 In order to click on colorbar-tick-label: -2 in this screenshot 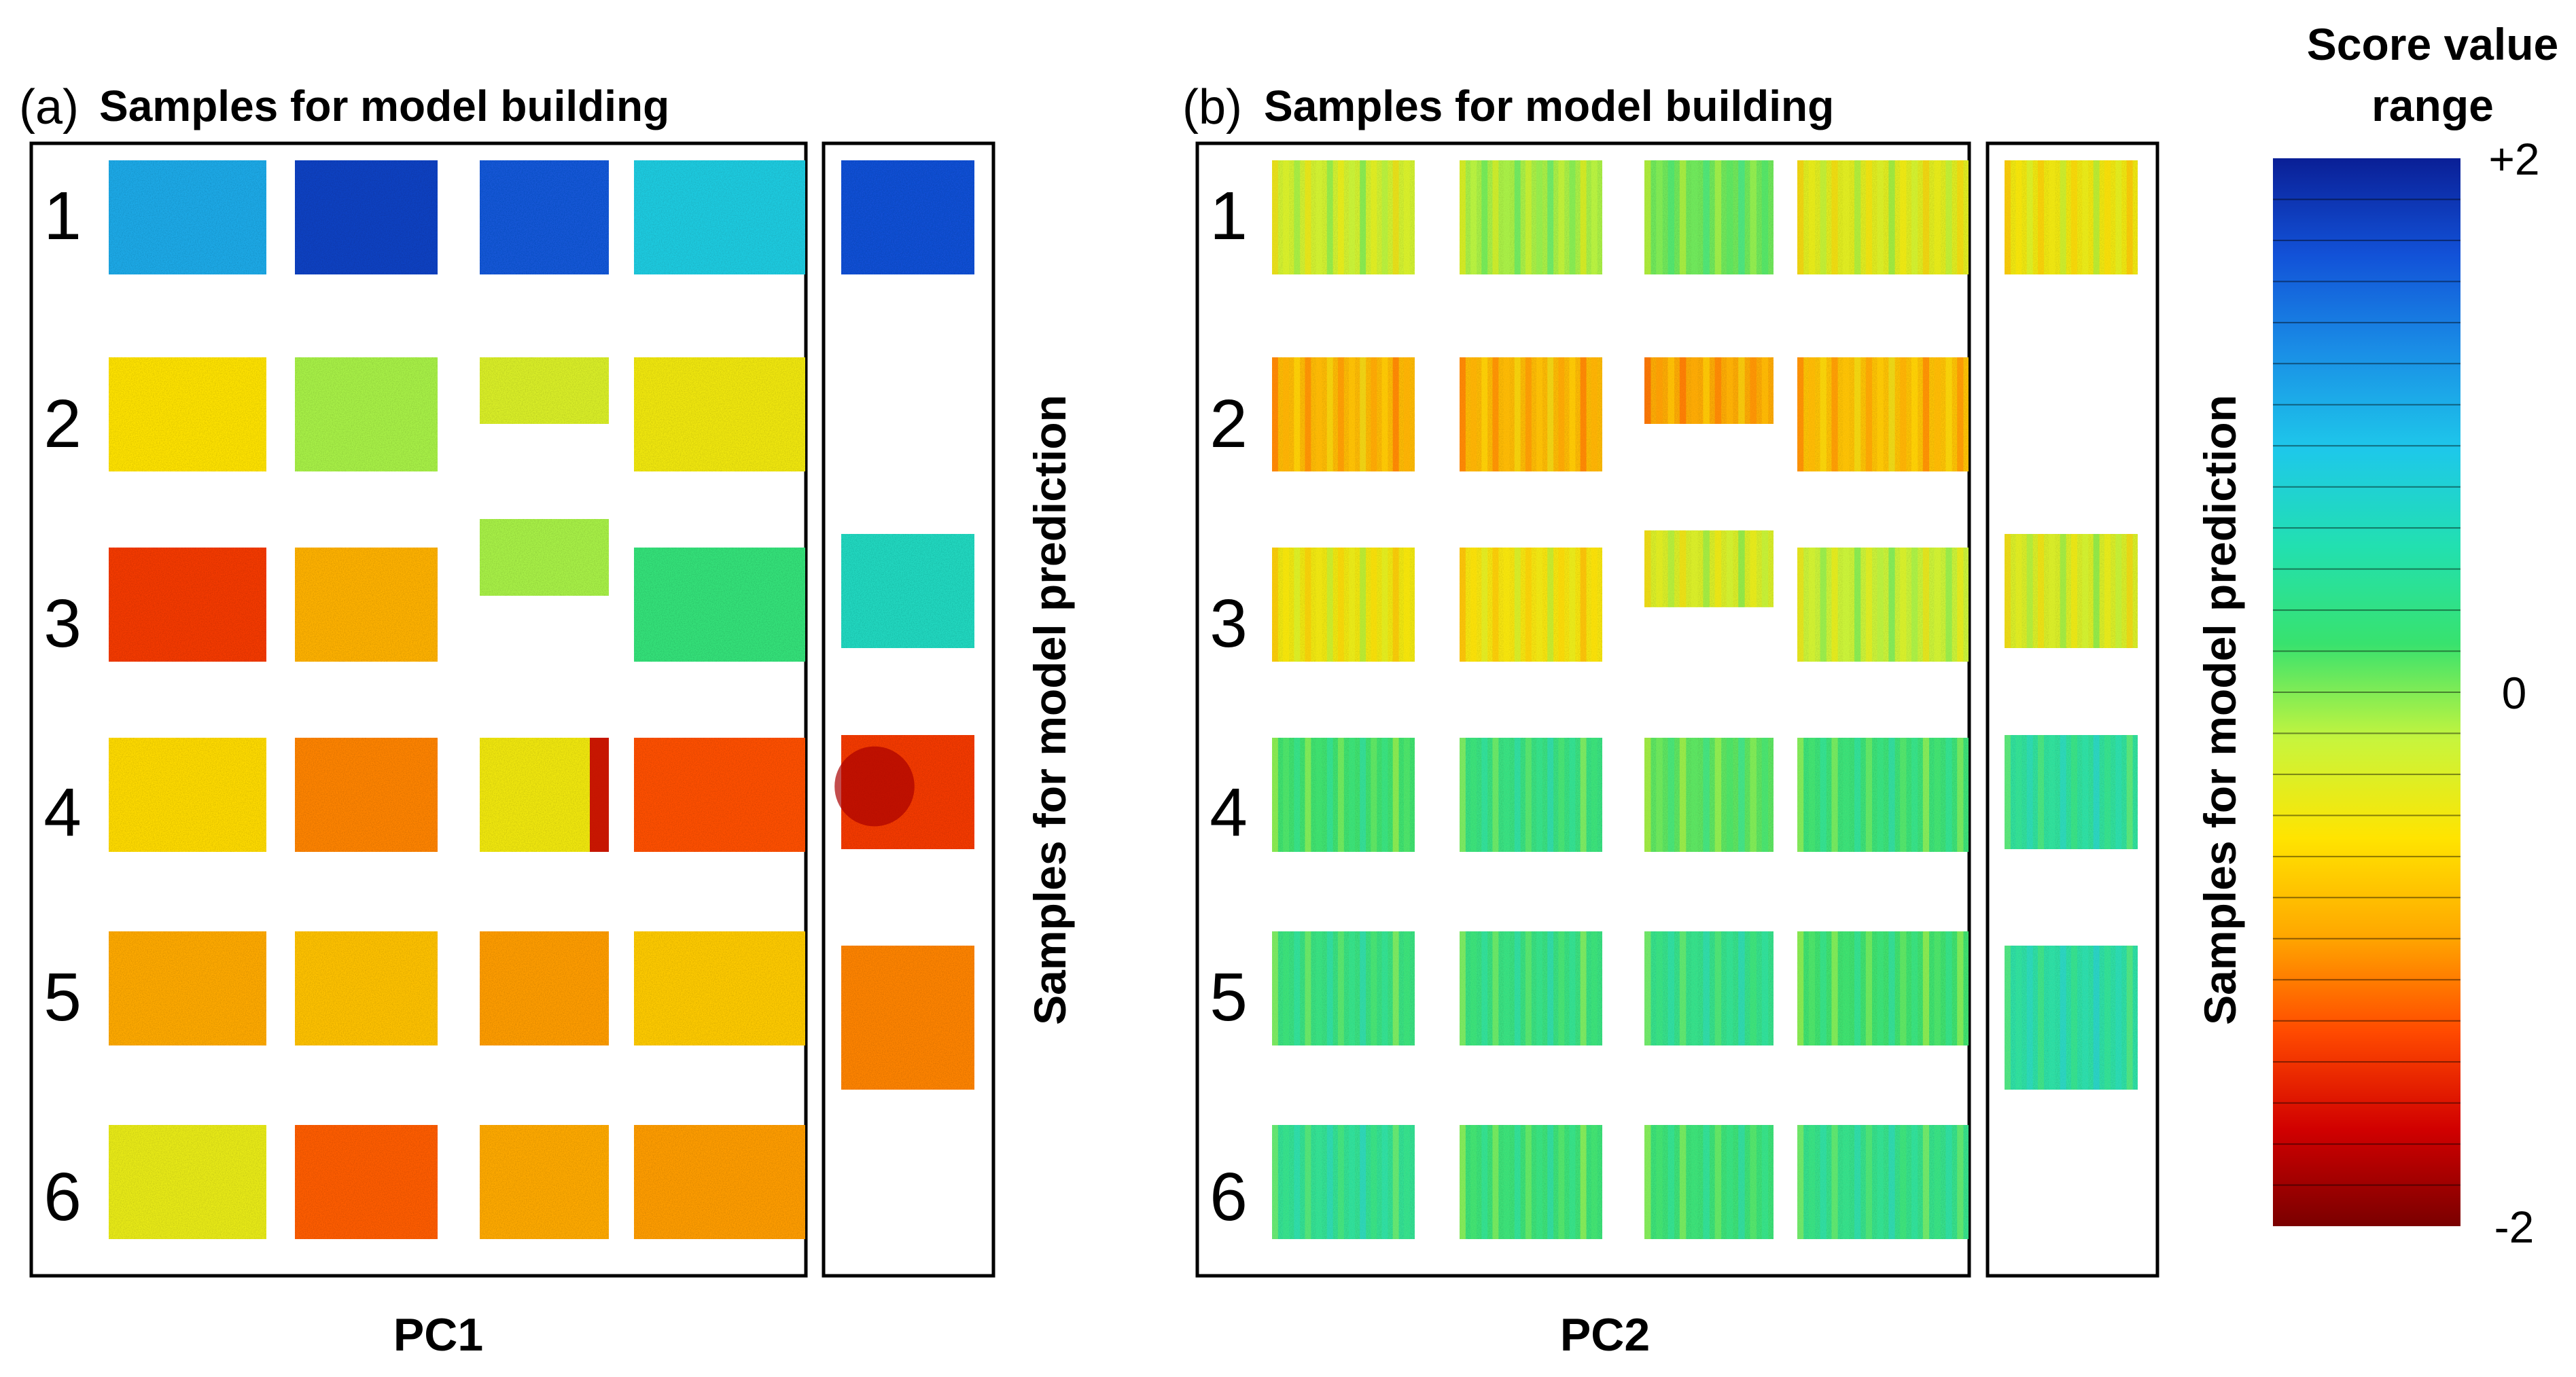, I will do `click(2514, 1227)`.